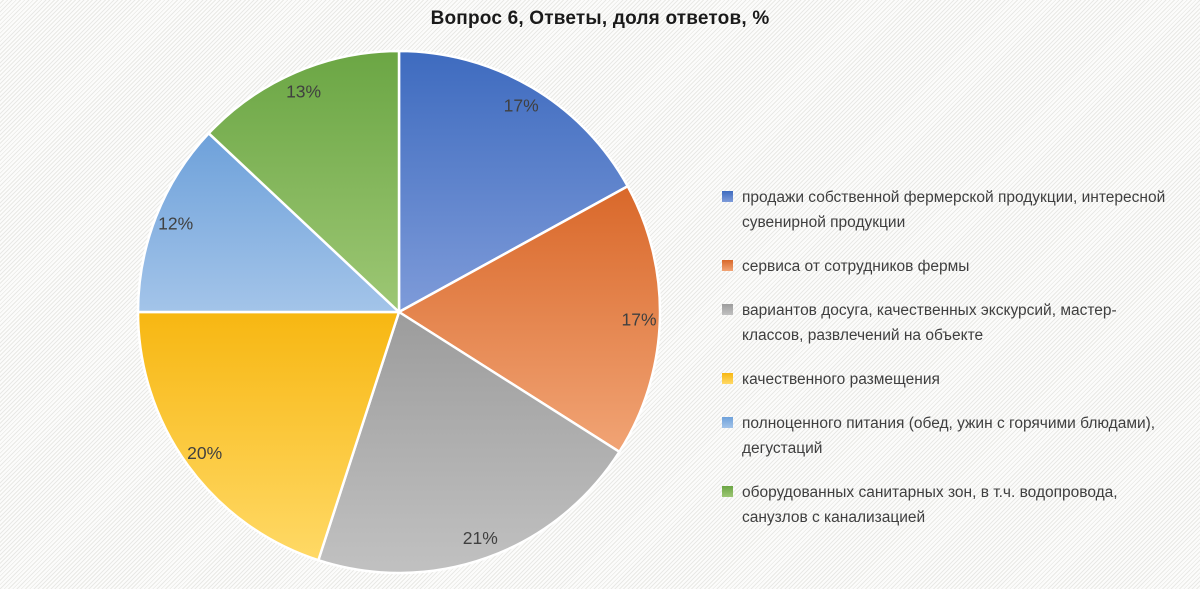  Describe the element at coordinates (950, 379) in the screenshot. I see `legend-item: качественного размещения` at that location.